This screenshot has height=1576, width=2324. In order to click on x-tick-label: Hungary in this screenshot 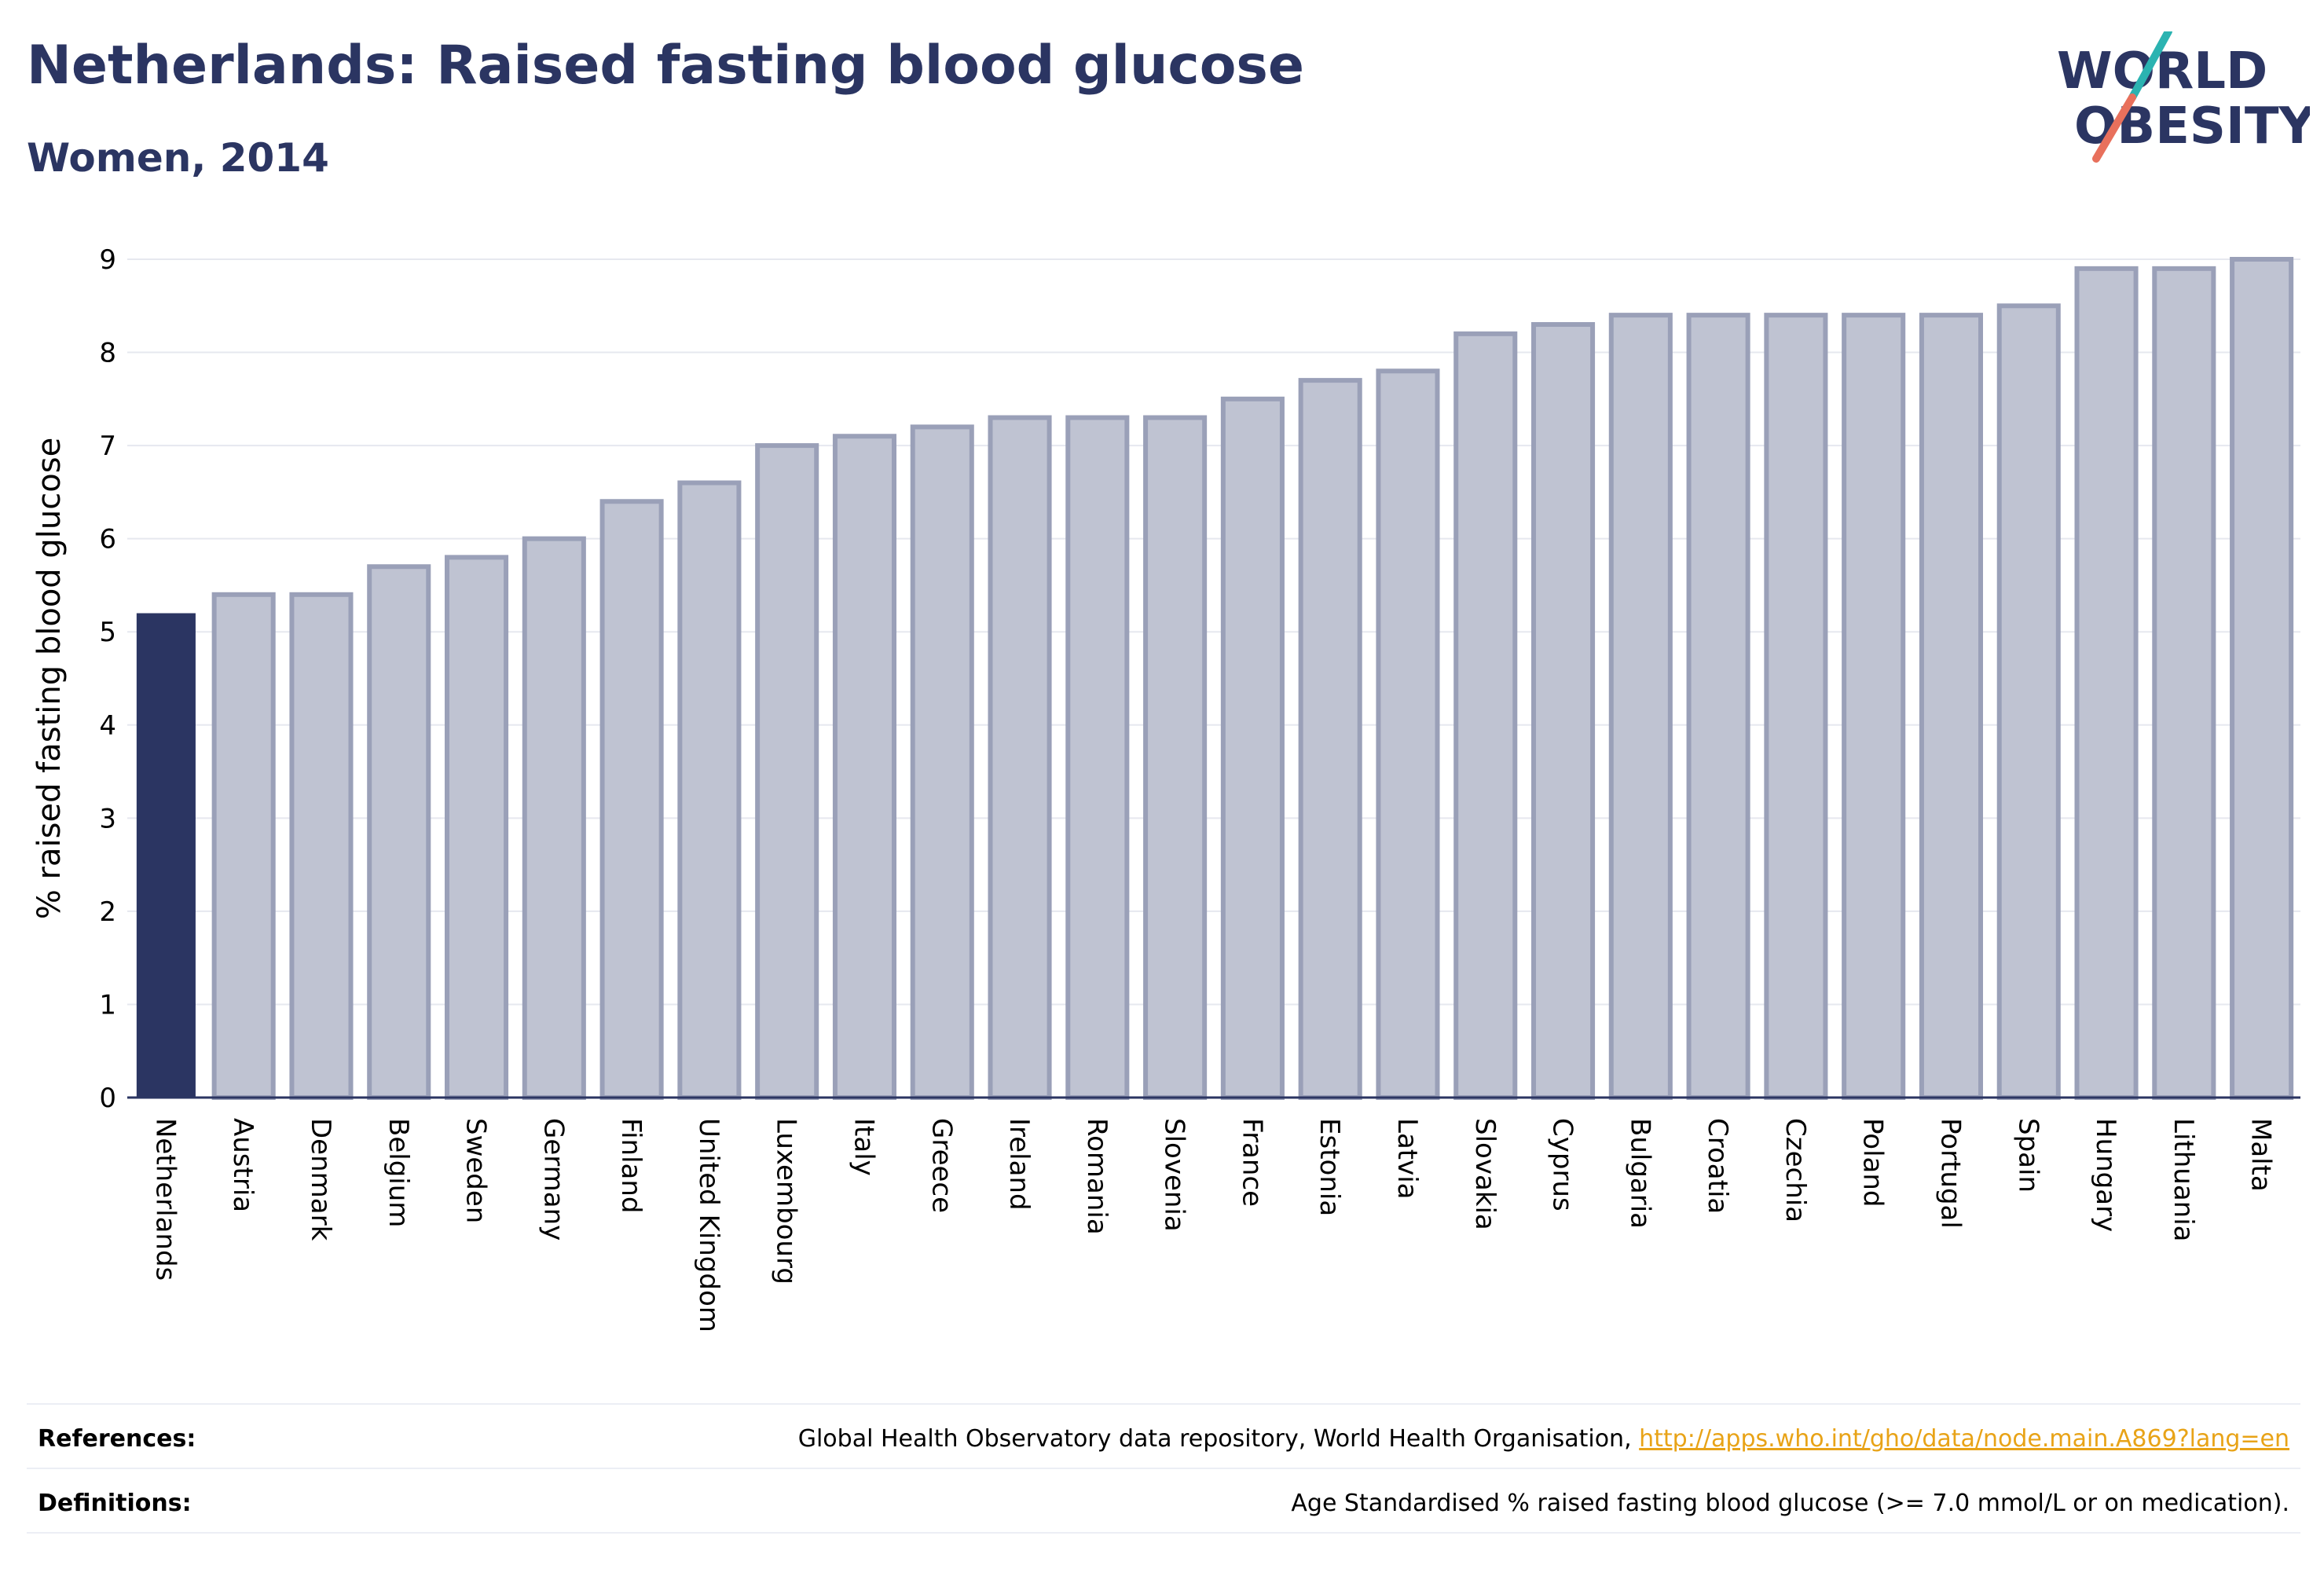, I will do `click(2105, 1175)`.